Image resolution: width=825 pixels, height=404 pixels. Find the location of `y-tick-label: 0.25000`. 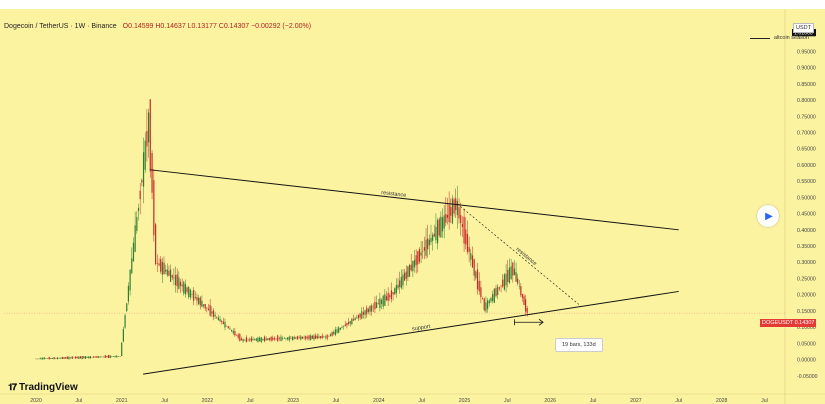

y-tick-label: 0.25000 is located at coordinates (806, 279).